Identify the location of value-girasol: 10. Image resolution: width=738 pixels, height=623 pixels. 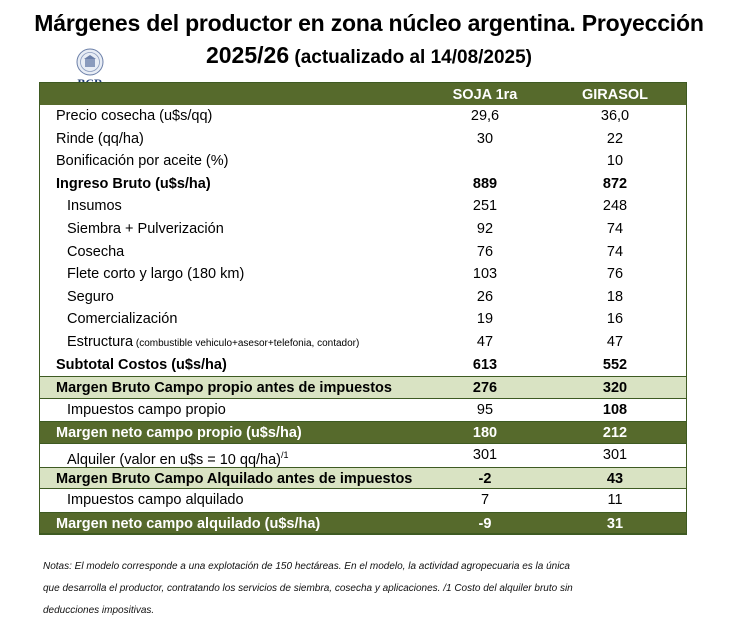
(615, 161).